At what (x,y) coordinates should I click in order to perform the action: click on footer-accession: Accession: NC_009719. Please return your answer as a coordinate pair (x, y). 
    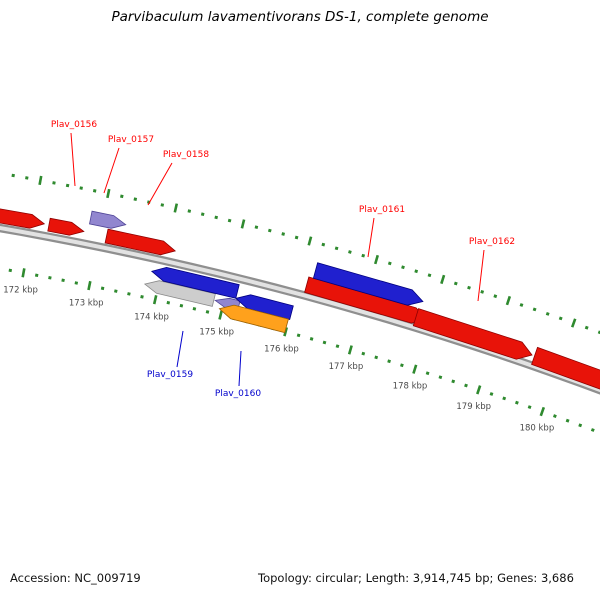
    Looking at the image, I should click on (75, 578).